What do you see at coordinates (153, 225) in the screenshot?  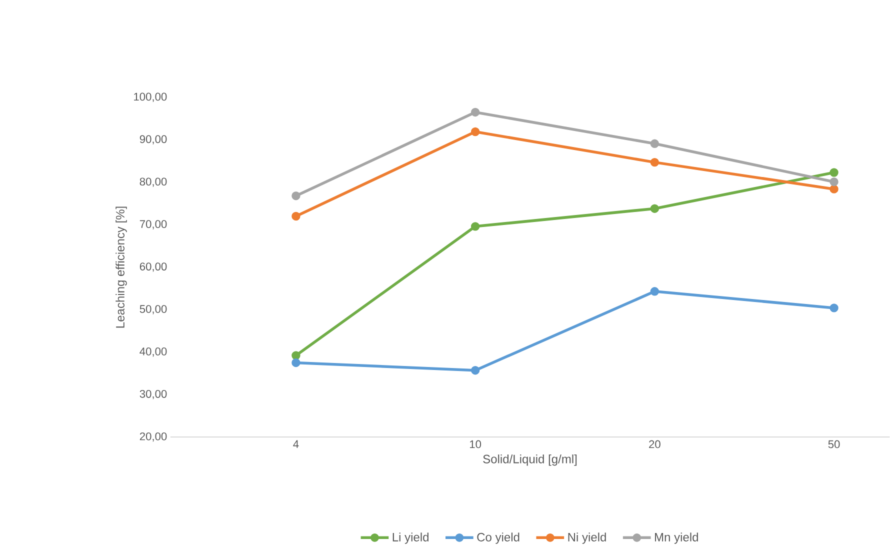 I see `y-tick-label: 70,00` at bounding box center [153, 225].